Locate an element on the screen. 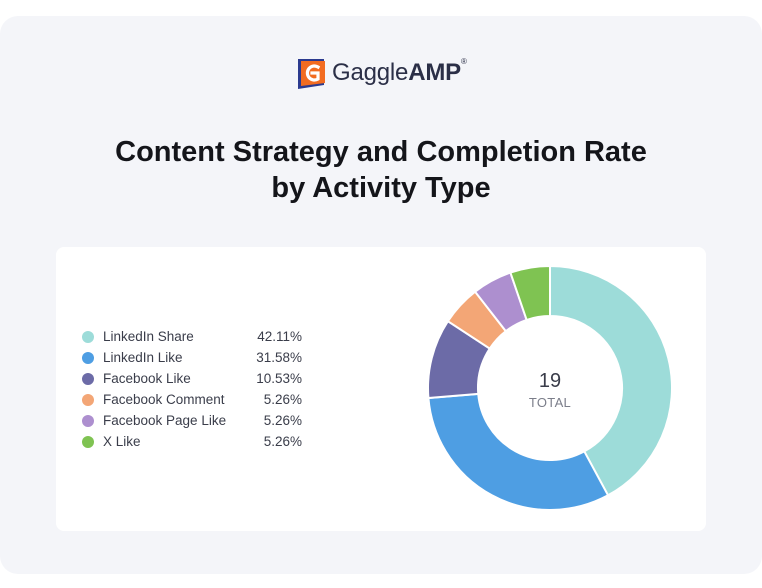  legend-value: 42.11% is located at coordinates (279, 336).